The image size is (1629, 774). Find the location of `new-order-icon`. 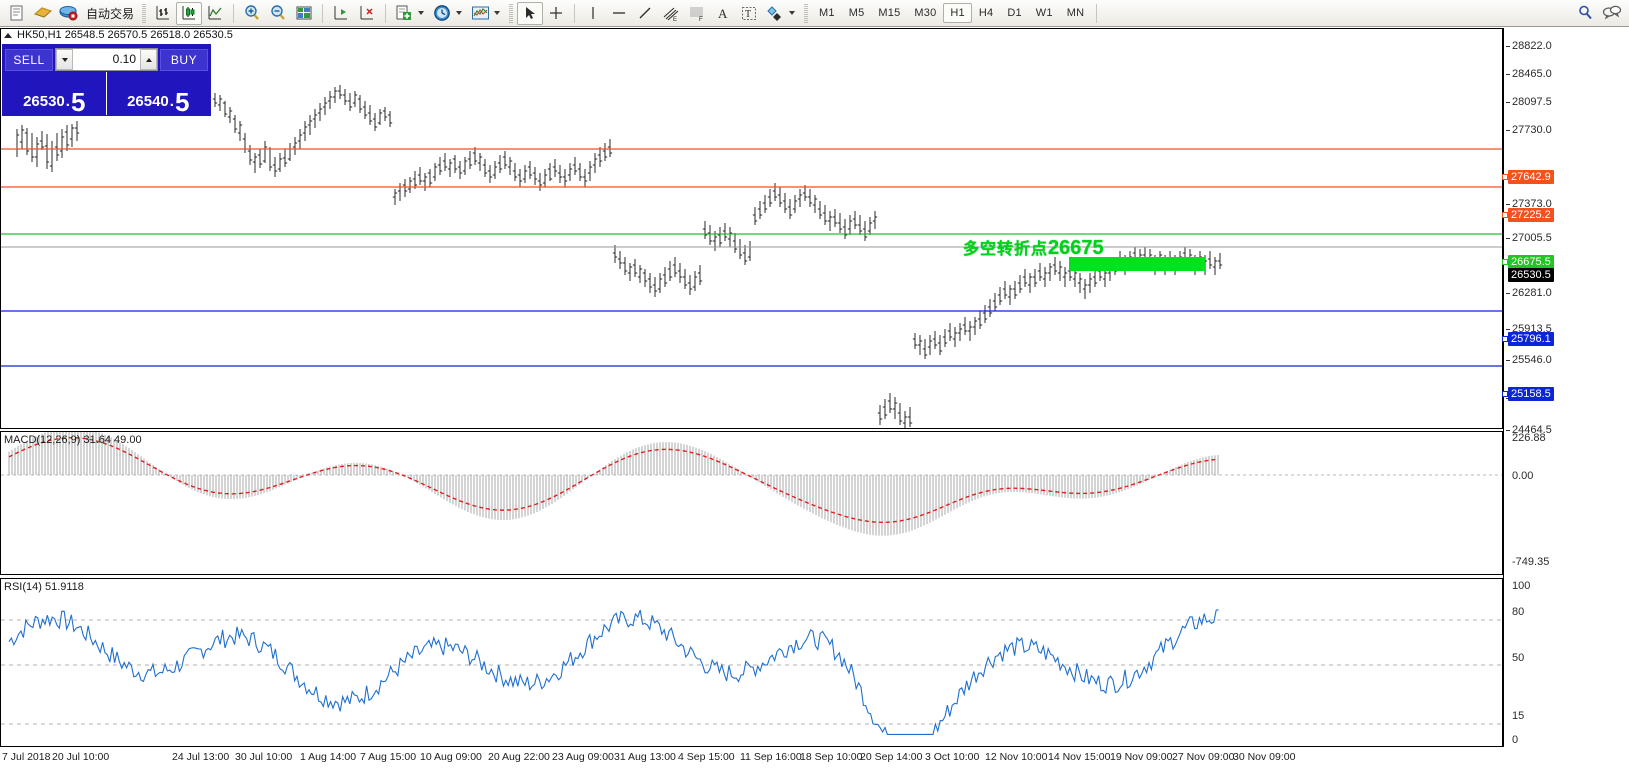

new-order-icon is located at coordinates (17, 13).